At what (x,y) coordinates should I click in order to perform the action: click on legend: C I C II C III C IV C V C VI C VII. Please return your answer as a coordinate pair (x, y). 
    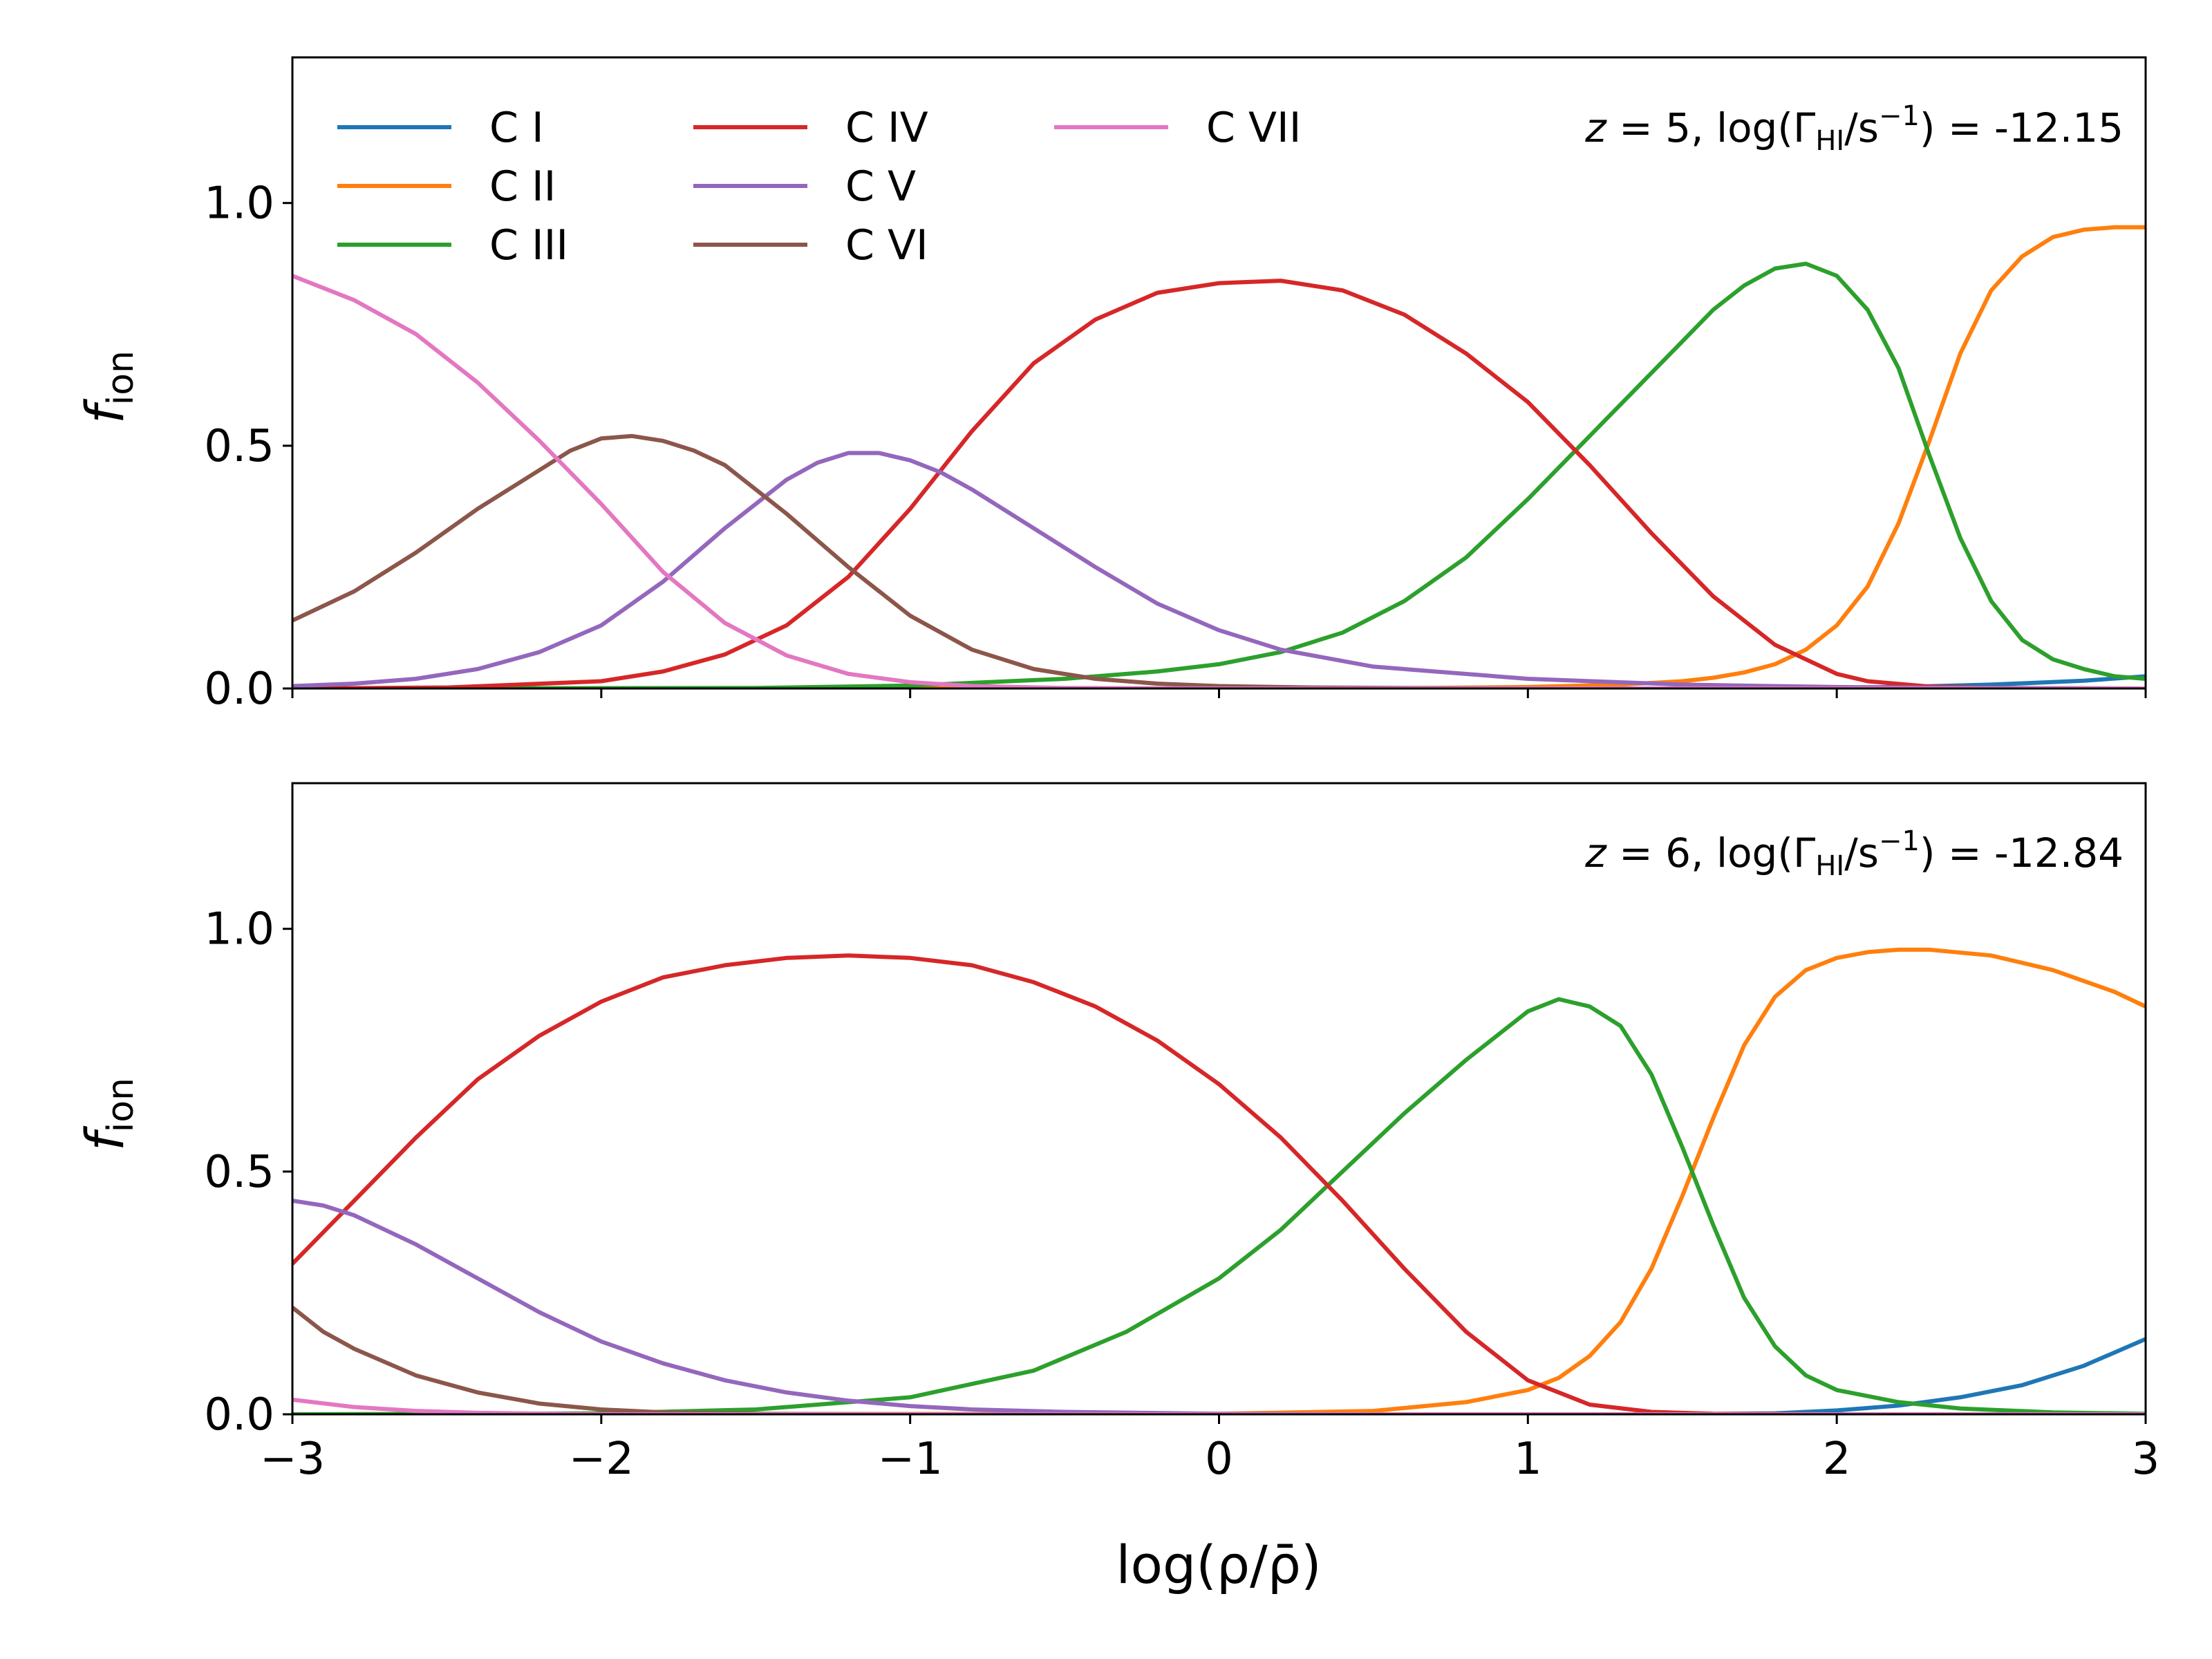
    Looking at the image, I should click on (819, 187).